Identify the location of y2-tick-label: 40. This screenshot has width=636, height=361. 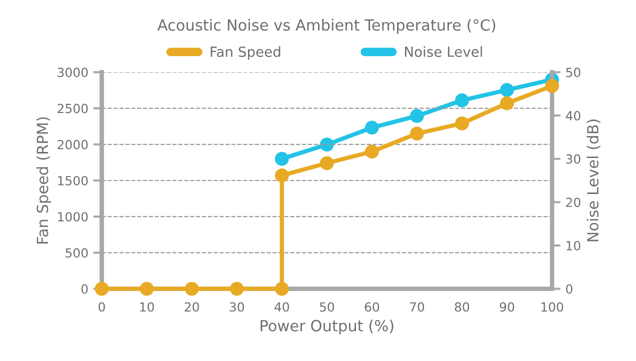
(573, 115).